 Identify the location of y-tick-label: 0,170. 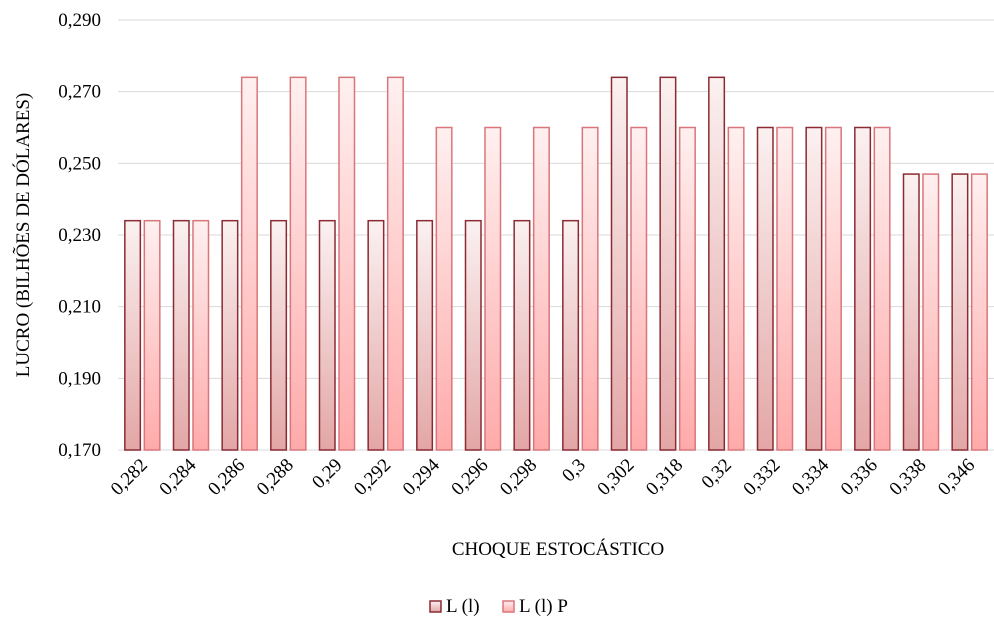
(79, 450).